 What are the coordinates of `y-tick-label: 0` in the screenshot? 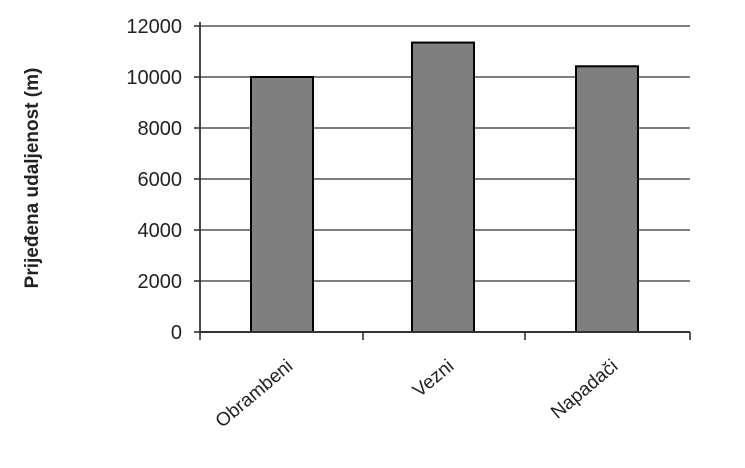 It's located at (176, 333).